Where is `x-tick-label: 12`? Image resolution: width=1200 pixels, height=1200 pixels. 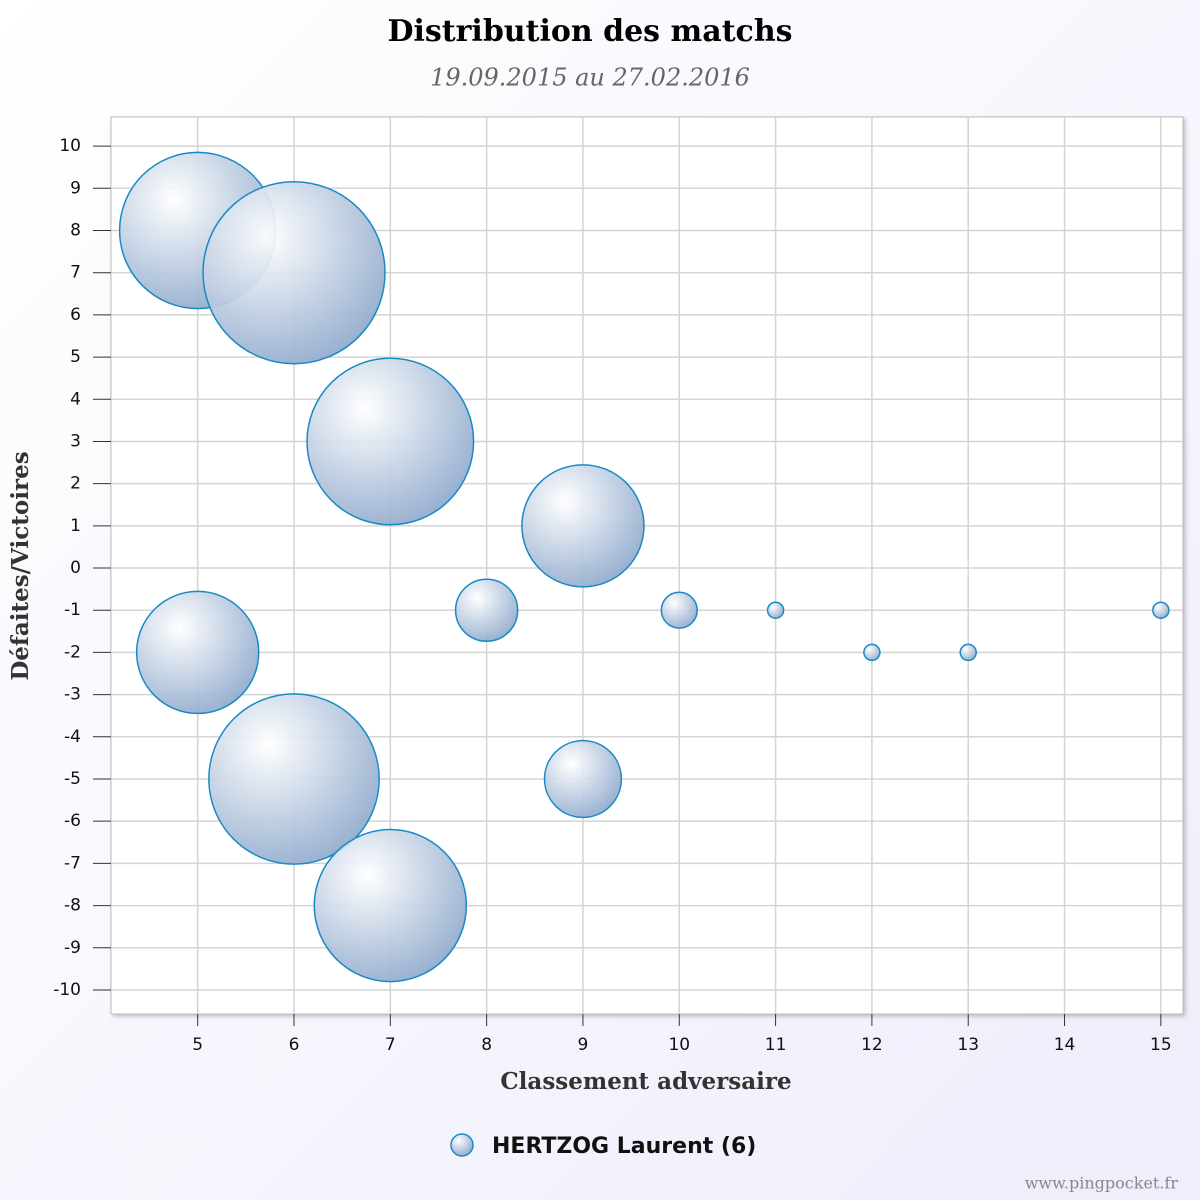
x-tick-label: 12 is located at coordinates (872, 1045).